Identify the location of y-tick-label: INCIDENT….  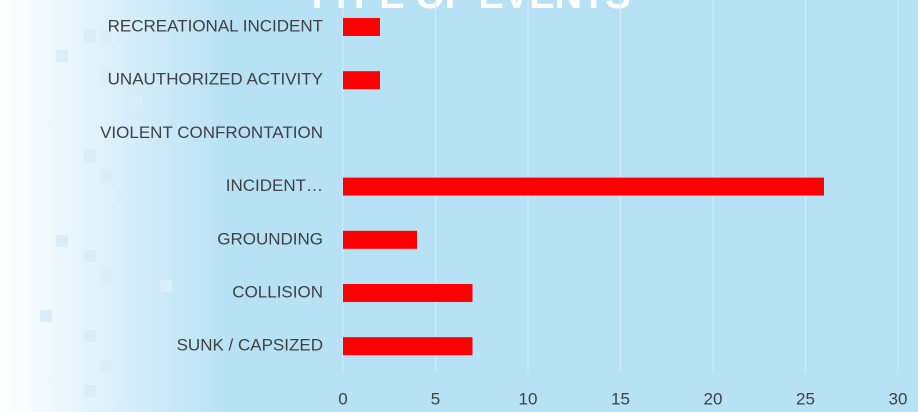
(274, 185).